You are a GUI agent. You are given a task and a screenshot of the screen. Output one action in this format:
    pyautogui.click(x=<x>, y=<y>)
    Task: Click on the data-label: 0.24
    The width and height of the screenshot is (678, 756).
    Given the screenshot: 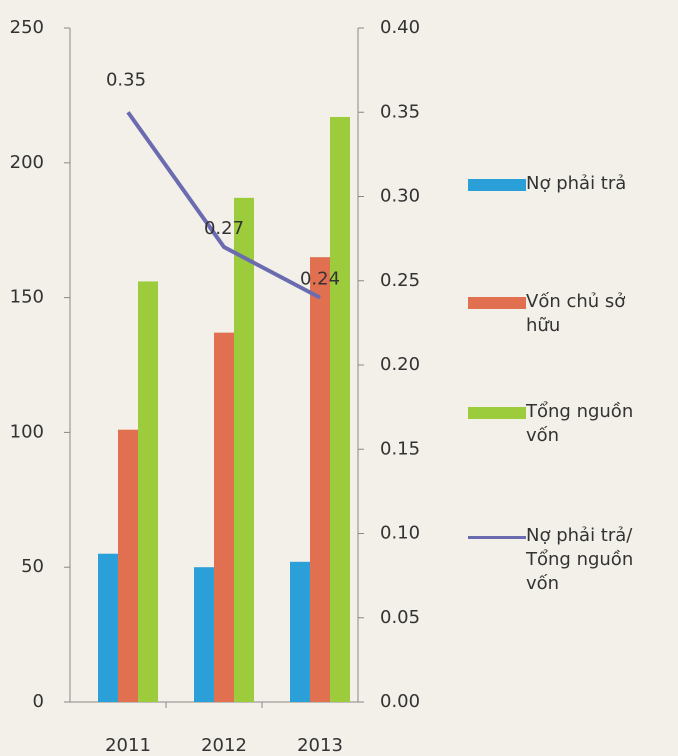 What is the action you would take?
    pyautogui.click(x=320, y=279)
    